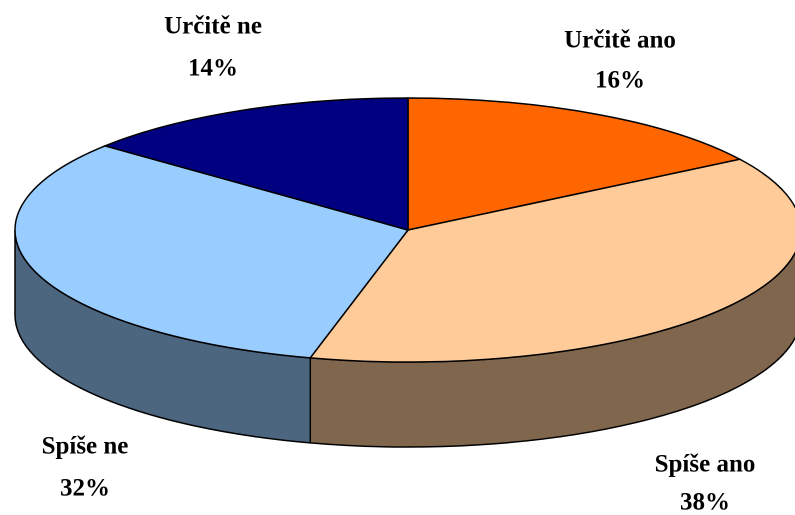 This screenshot has width=795, height=515. I want to click on slice-label: Spíše ne, so click(85, 446).